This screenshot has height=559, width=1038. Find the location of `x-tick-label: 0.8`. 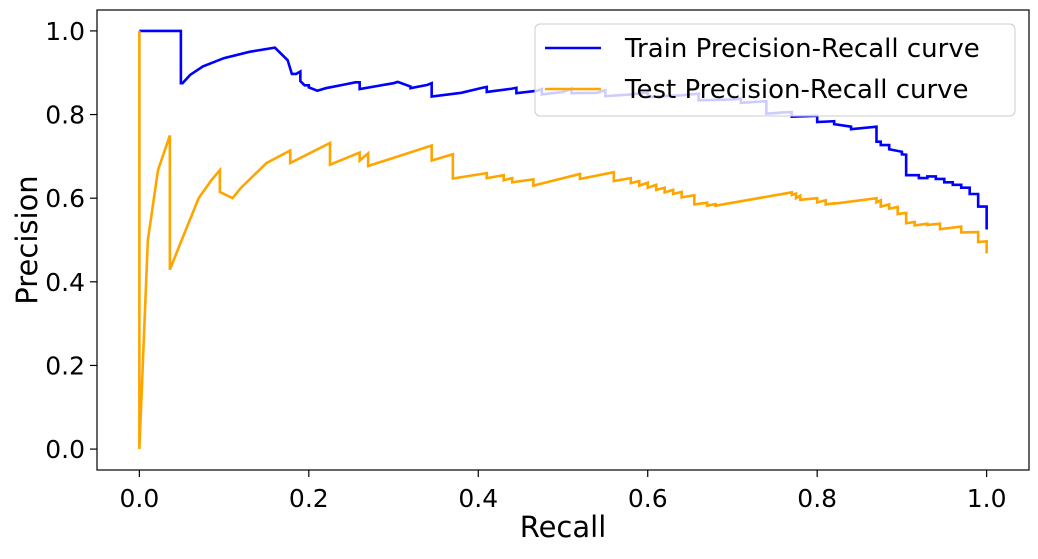

x-tick-label: 0.8 is located at coordinates (817, 498).